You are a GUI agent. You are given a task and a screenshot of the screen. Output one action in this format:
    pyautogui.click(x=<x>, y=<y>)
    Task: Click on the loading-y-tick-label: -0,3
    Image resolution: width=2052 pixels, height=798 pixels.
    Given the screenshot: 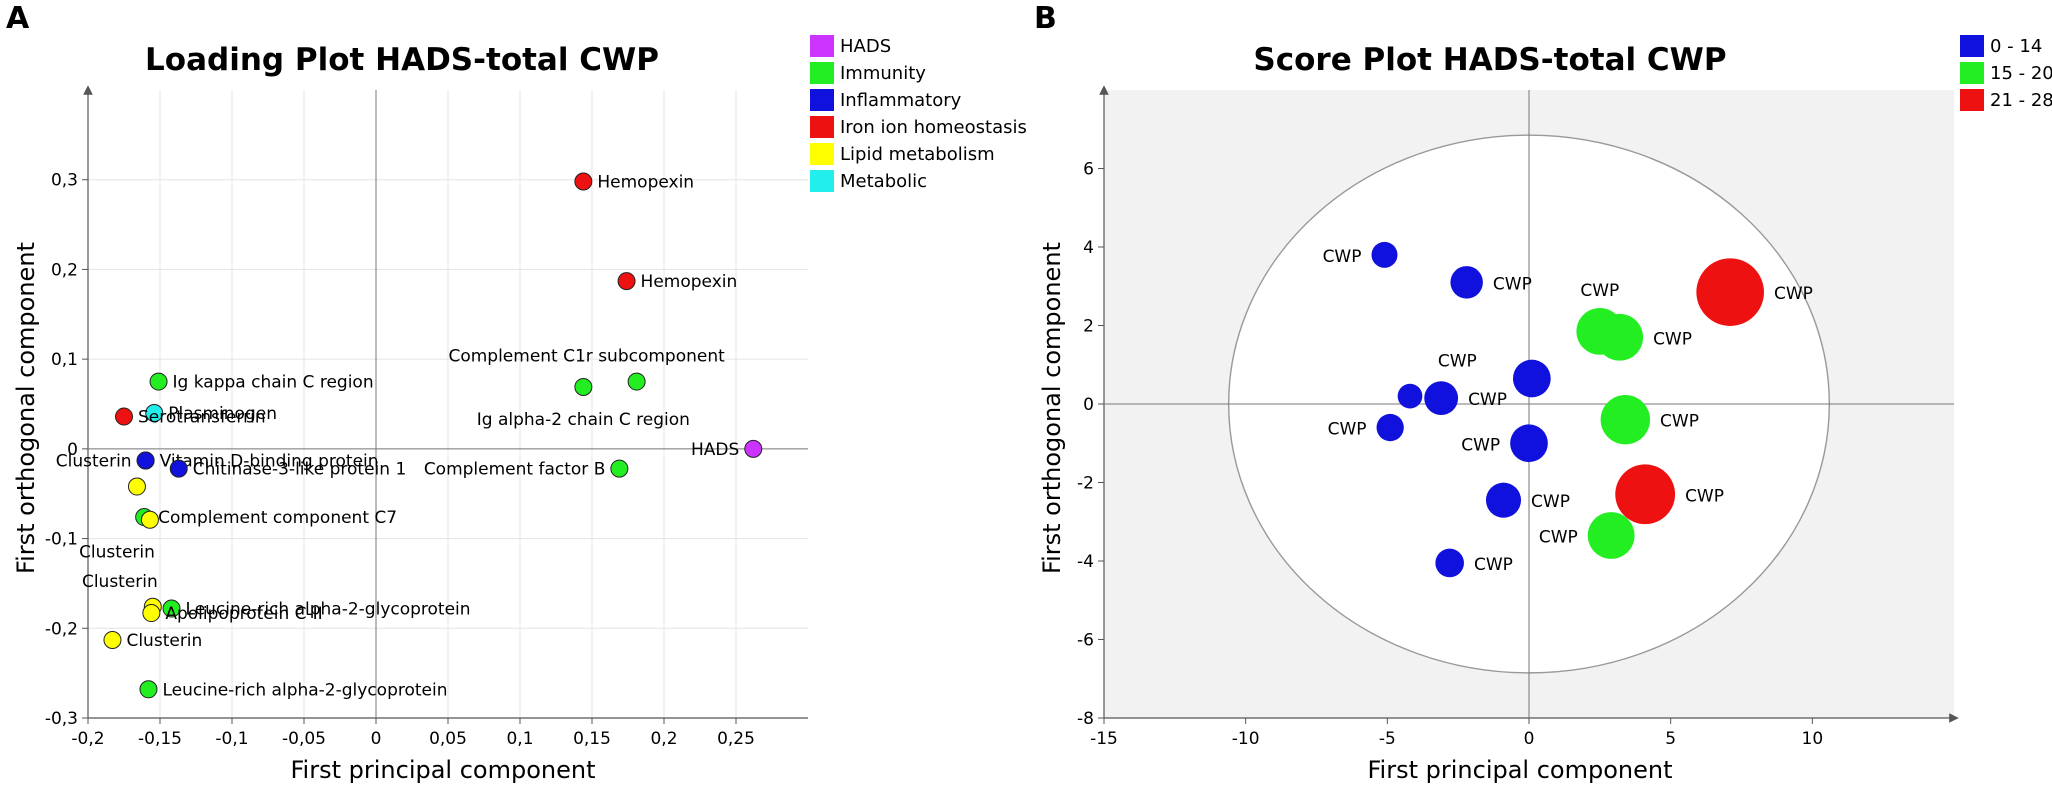 What is the action you would take?
    pyautogui.click(x=61, y=719)
    